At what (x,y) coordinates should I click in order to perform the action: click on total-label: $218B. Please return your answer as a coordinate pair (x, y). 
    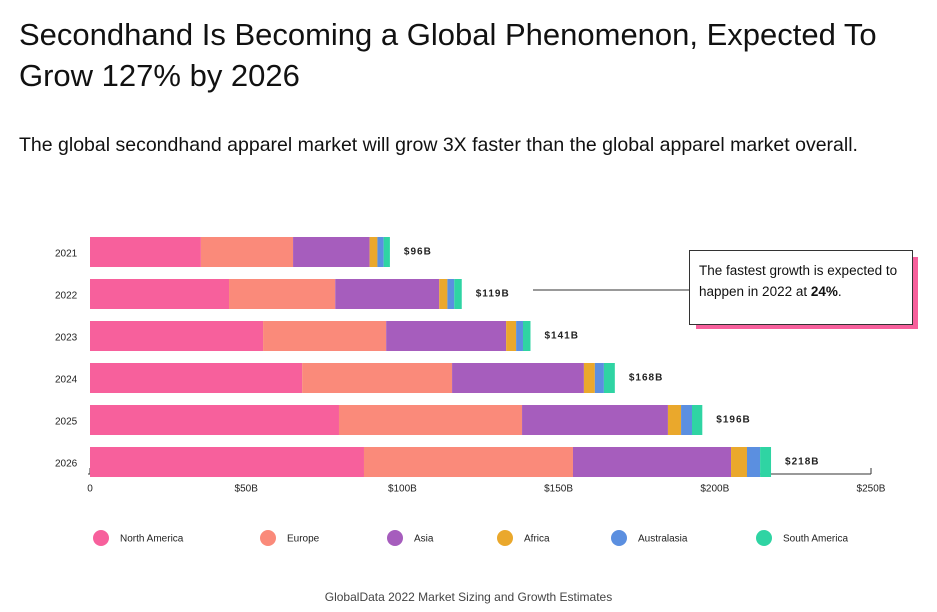
    Looking at the image, I should click on (802, 462).